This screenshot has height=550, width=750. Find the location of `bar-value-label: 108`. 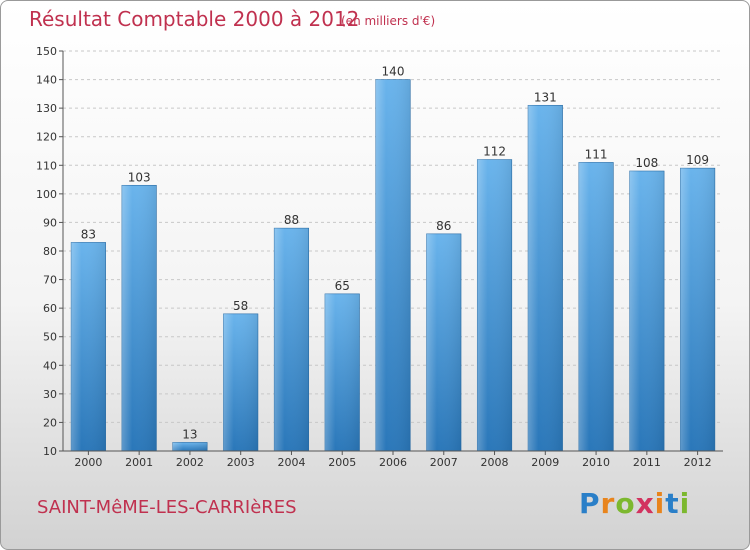

bar-value-label: 108 is located at coordinates (646, 163).